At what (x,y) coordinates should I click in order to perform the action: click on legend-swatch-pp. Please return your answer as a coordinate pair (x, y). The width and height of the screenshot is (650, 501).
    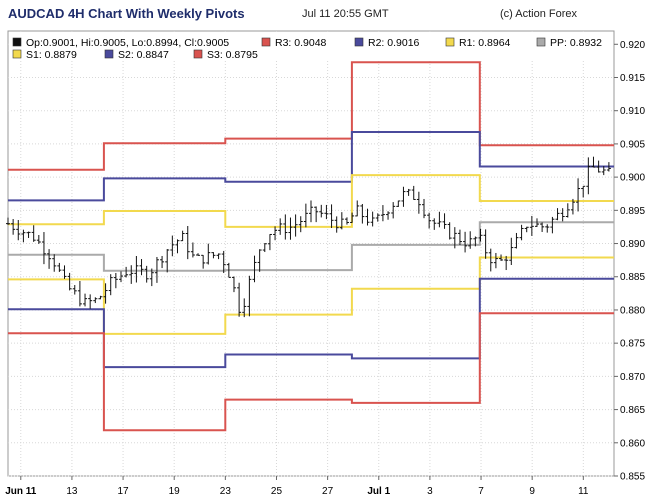
    Looking at the image, I should click on (541, 42).